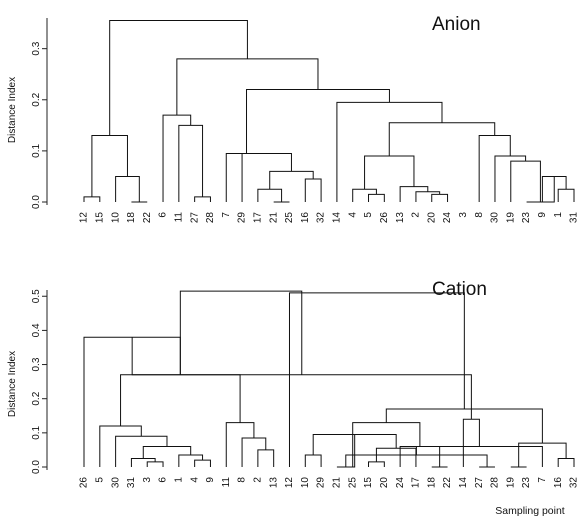 The height and width of the screenshot is (519, 584). Describe the element at coordinates (384, 218) in the screenshot. I see `anion-leaf-label: 26` at that location.